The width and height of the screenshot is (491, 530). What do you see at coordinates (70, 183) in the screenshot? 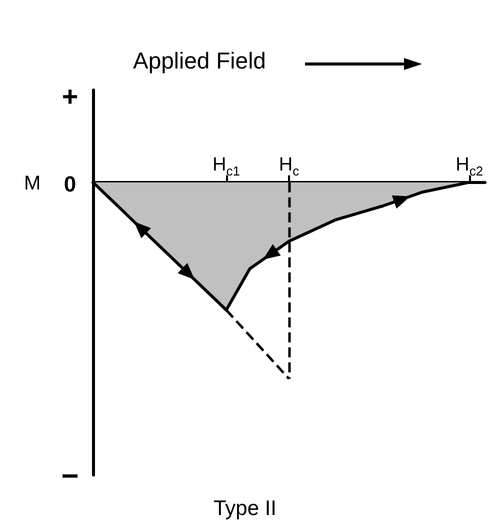
I see `text: 0` at bounding box center [70, 183].